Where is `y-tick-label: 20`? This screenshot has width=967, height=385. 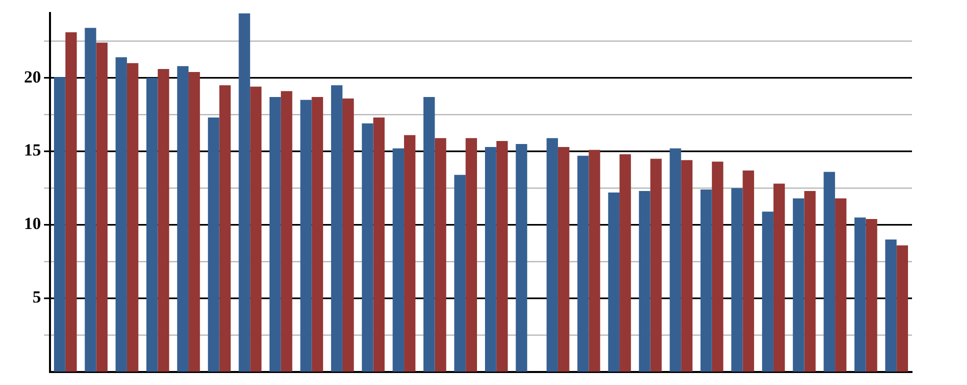
y-tick-label: 20 is located at coordinates (32, 76).